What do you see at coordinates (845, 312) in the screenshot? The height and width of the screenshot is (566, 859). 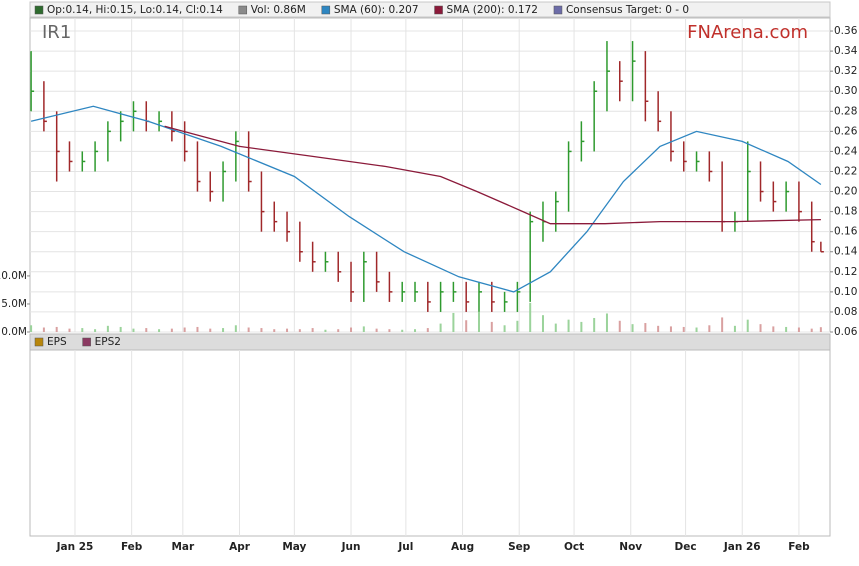 I see `y-tick-label: 0.08` at bounding box center [845, 312].